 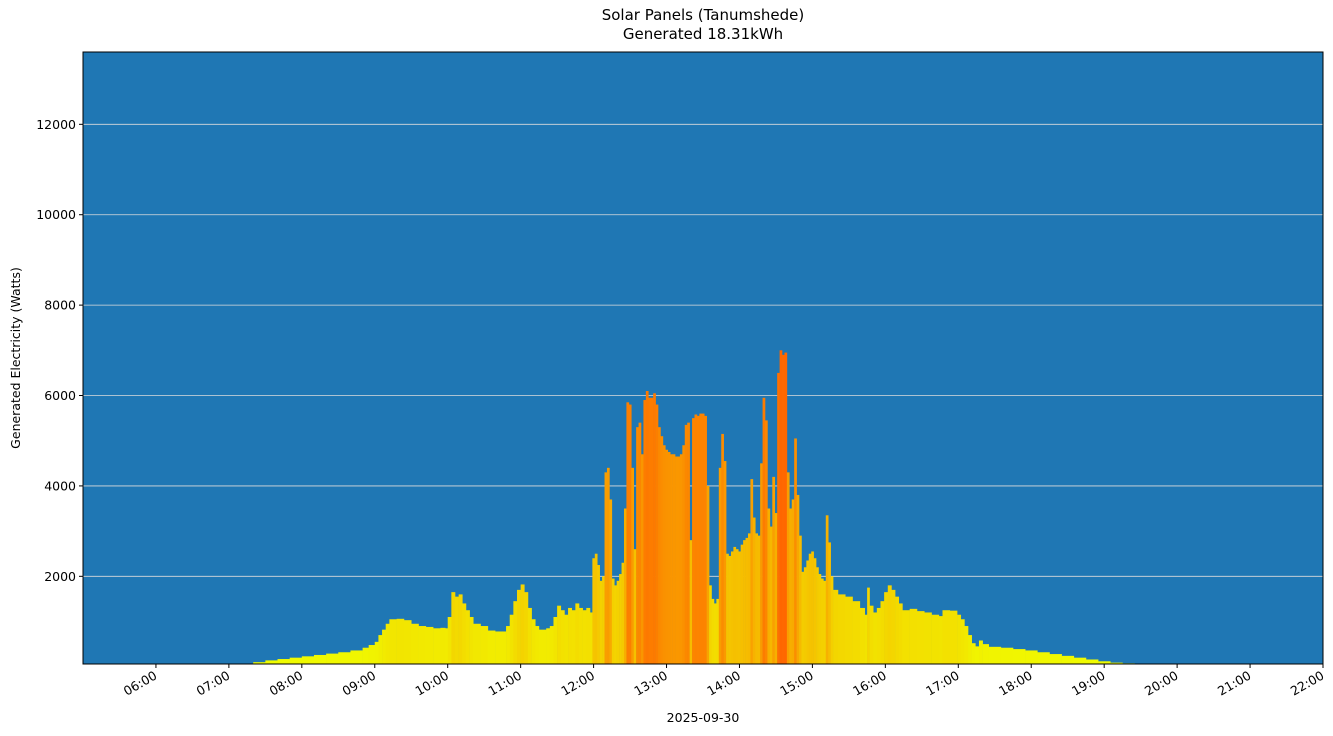 I want to click on x-tick-label: 22:00, so click(x=1307, y=683).